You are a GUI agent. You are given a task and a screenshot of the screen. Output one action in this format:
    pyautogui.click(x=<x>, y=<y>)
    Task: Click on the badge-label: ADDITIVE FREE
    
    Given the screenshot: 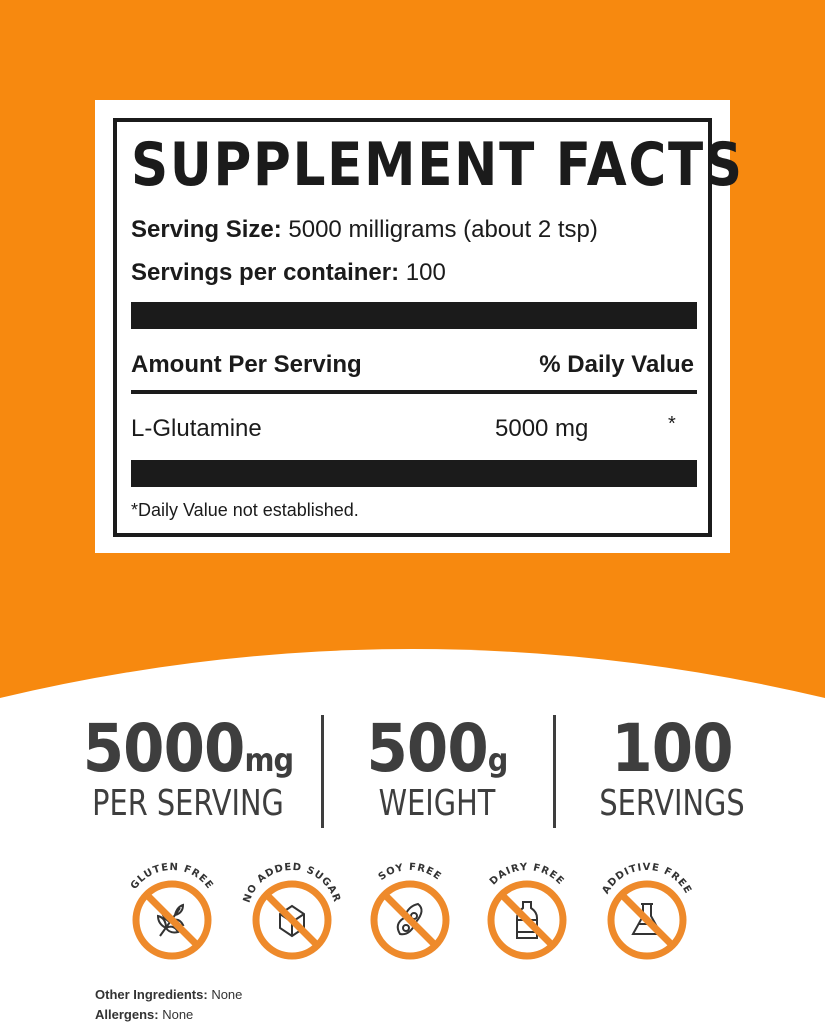 What is the action you would take?
    pyautogui.click(x=646, y=879)
    